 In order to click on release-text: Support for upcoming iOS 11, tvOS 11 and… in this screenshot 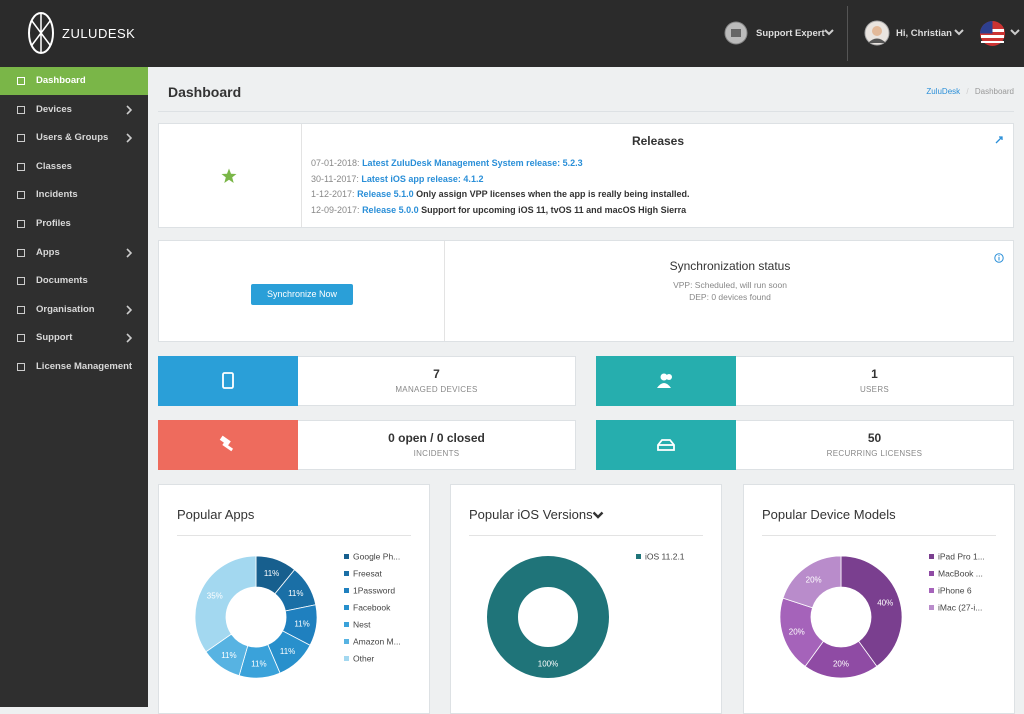, I will do `click(554, 210)`.